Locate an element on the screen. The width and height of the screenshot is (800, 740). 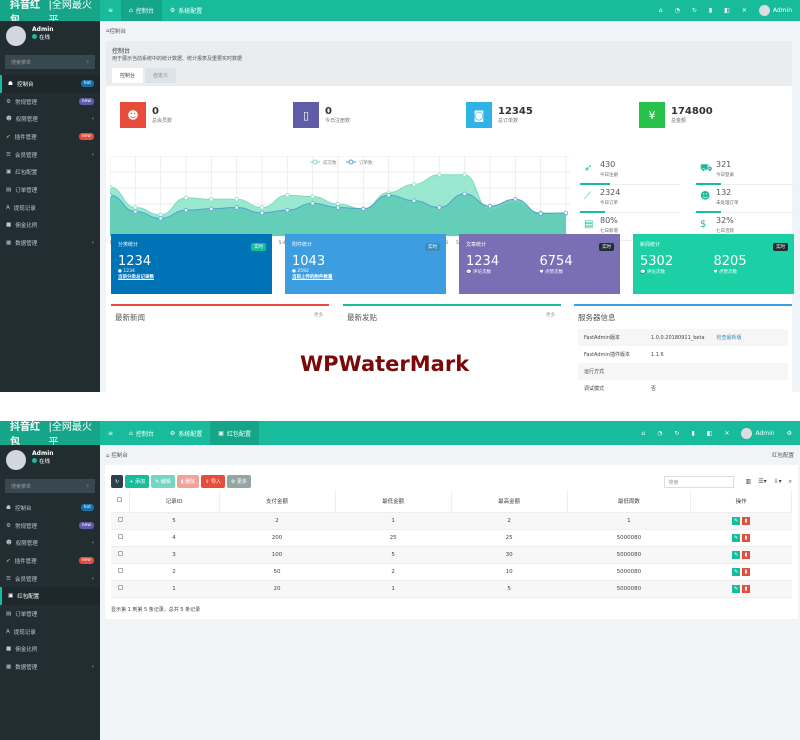
tab-custom: 自定义 is located at coordinates (161, 75).